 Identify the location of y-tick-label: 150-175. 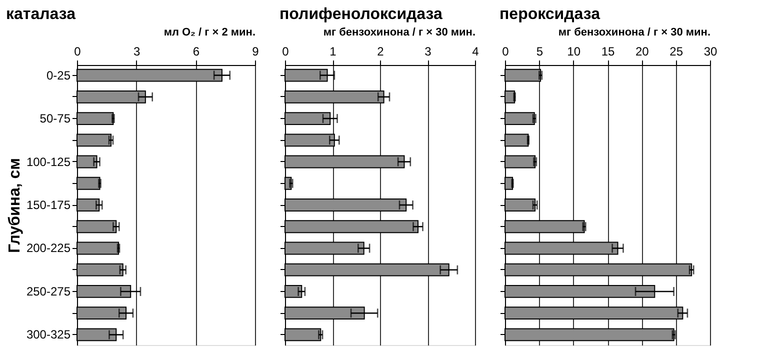
(48, 205).